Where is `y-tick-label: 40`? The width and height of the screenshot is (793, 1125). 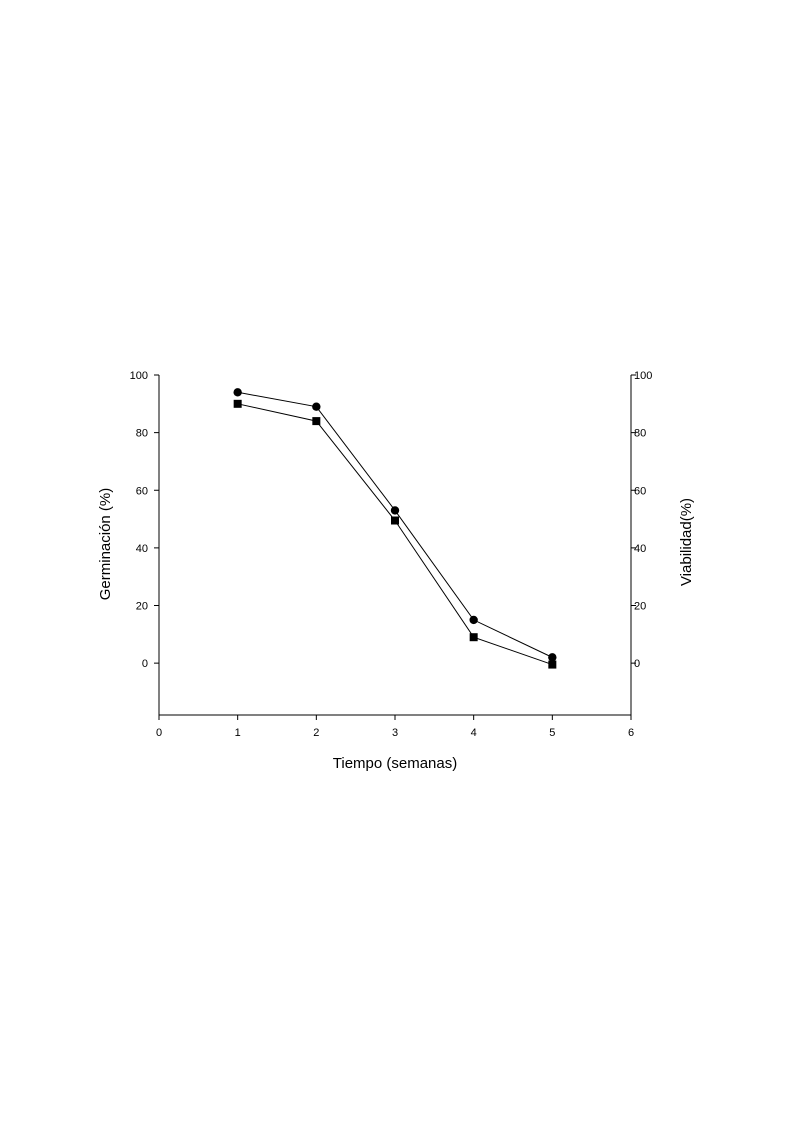 y-tick-label: 40 is located at coordinates (142, 549).